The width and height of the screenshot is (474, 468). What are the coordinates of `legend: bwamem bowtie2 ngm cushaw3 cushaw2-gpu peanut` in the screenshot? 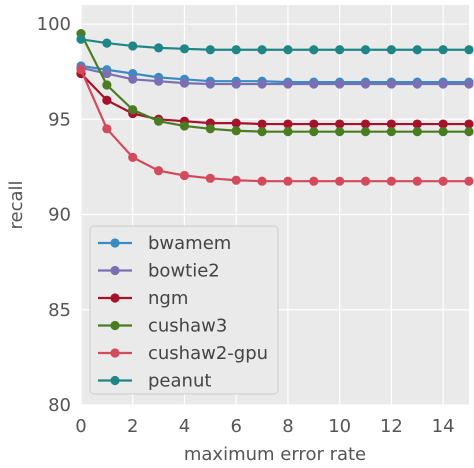 It's located at (184, 310).